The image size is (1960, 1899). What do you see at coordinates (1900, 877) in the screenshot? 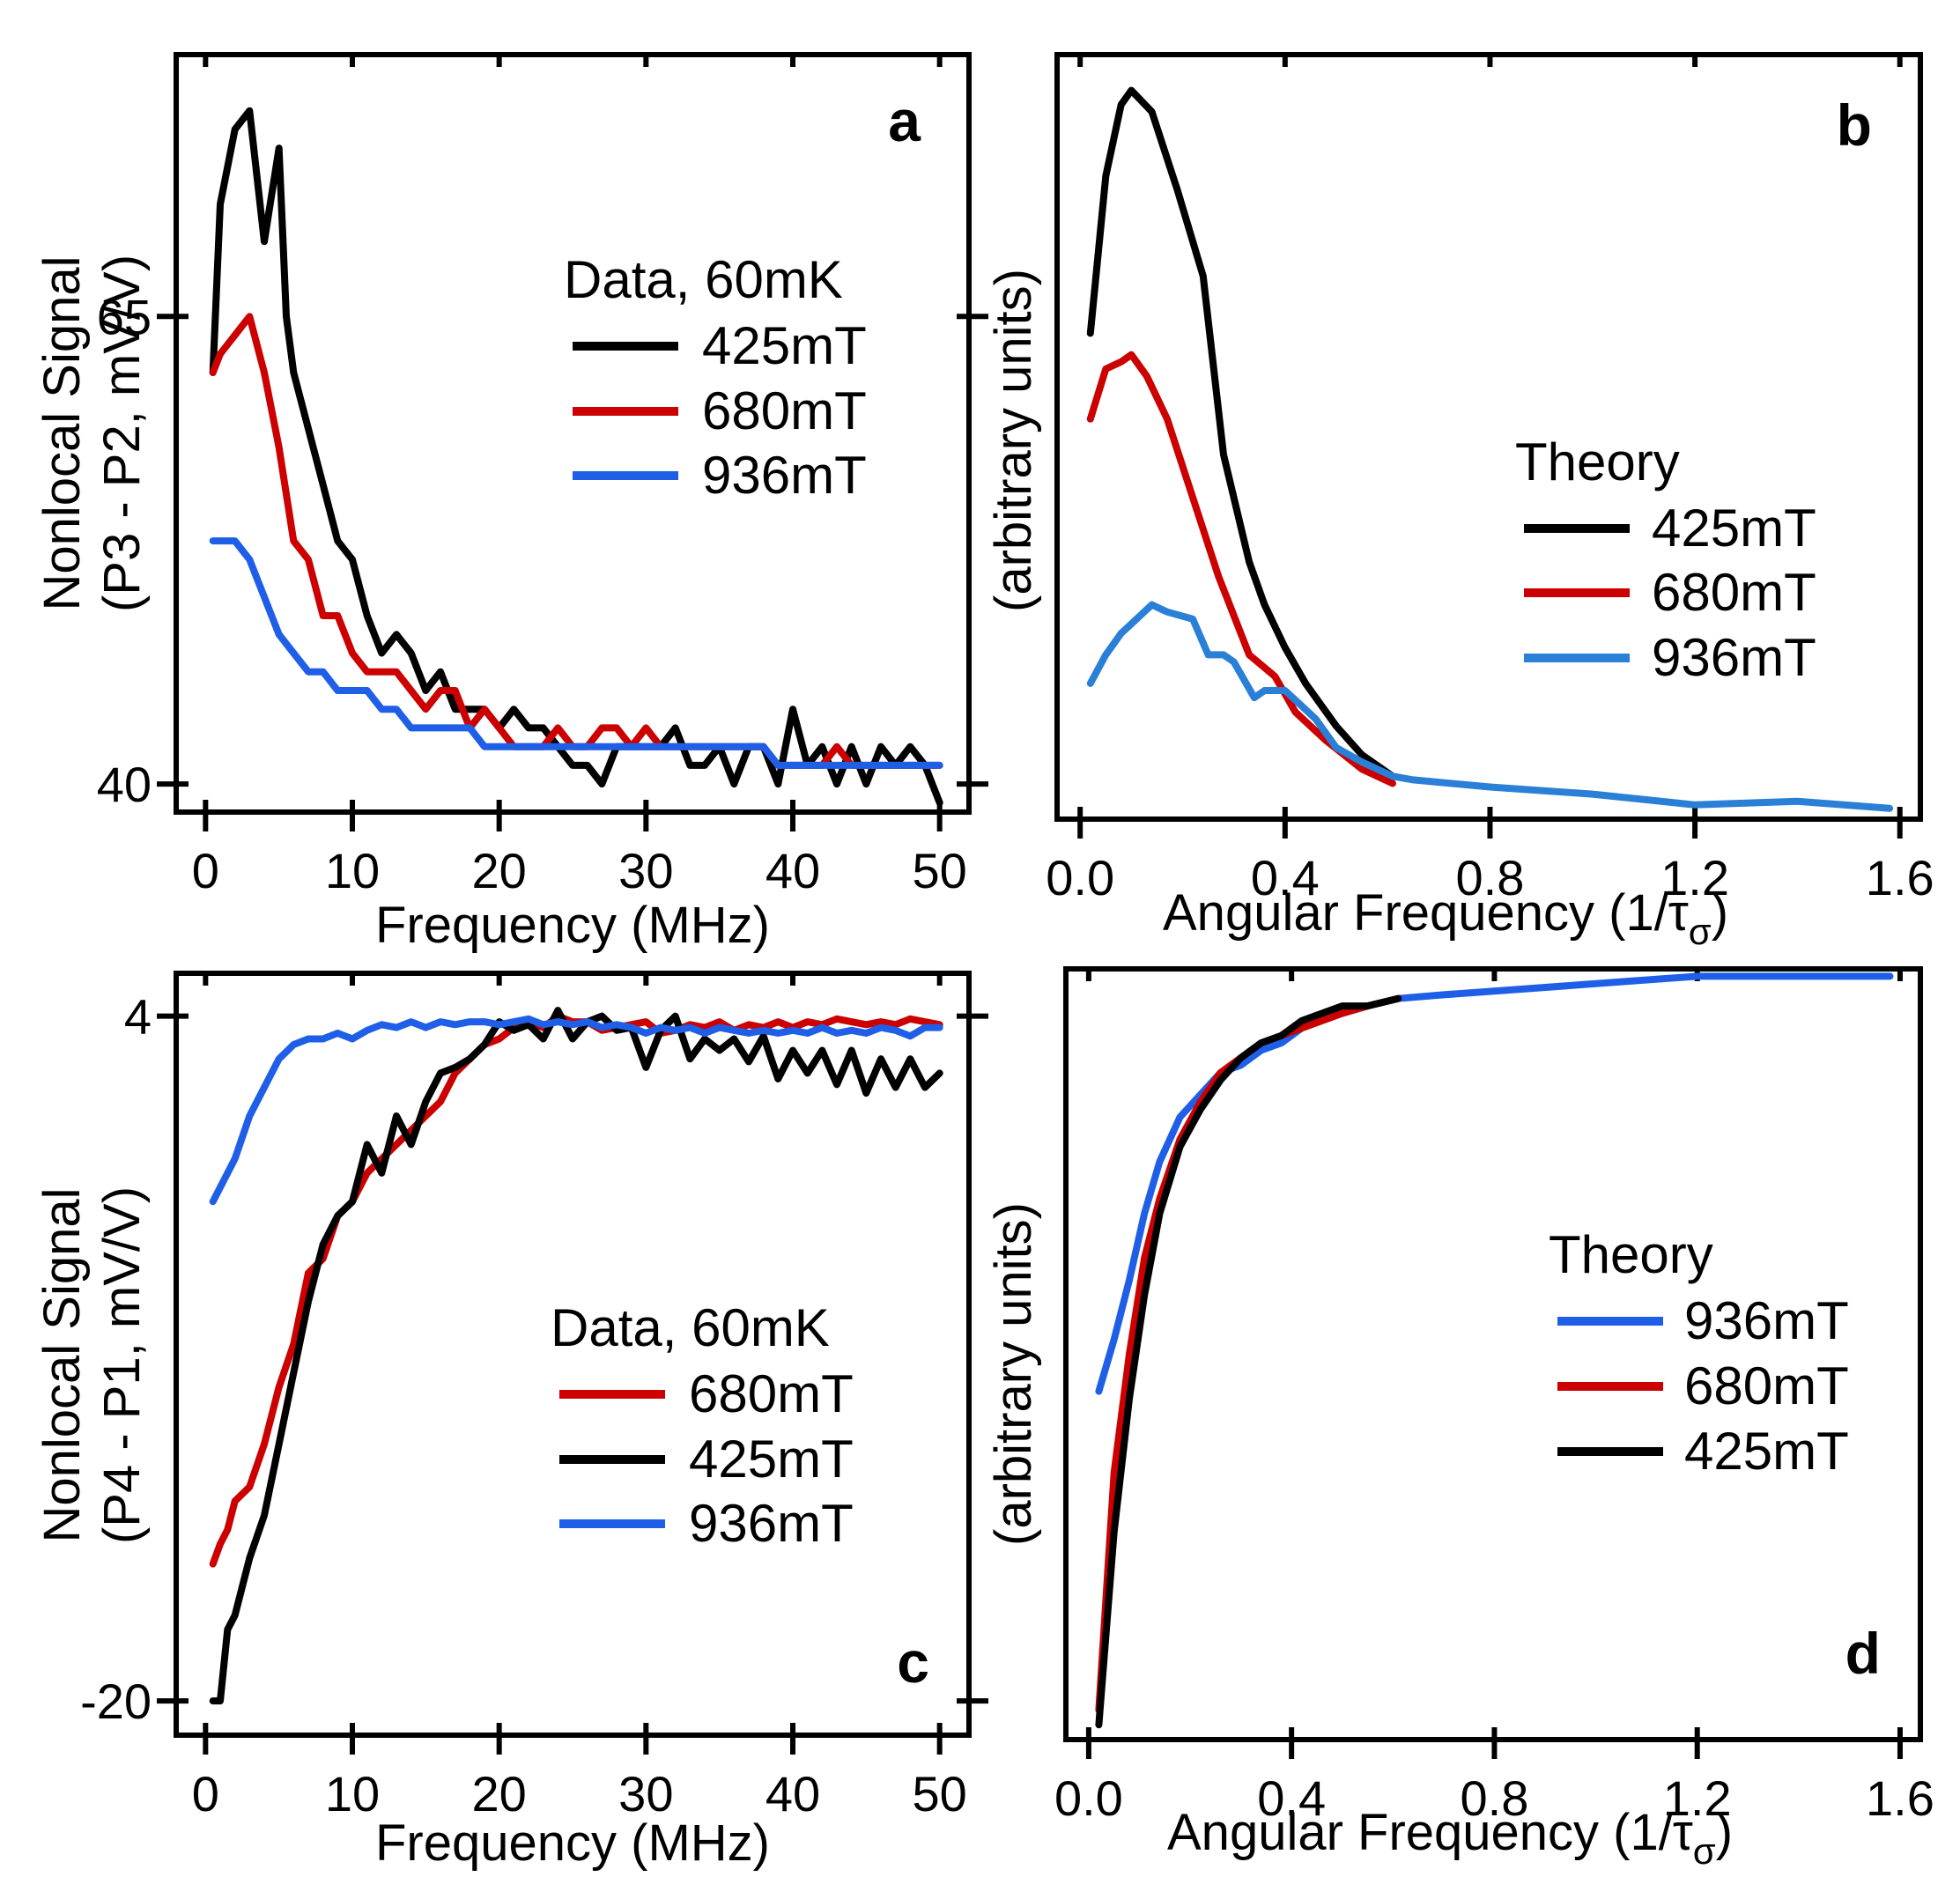
I see `x-tick-label-b-4: 1.6` at bounding box center [1900, 877].